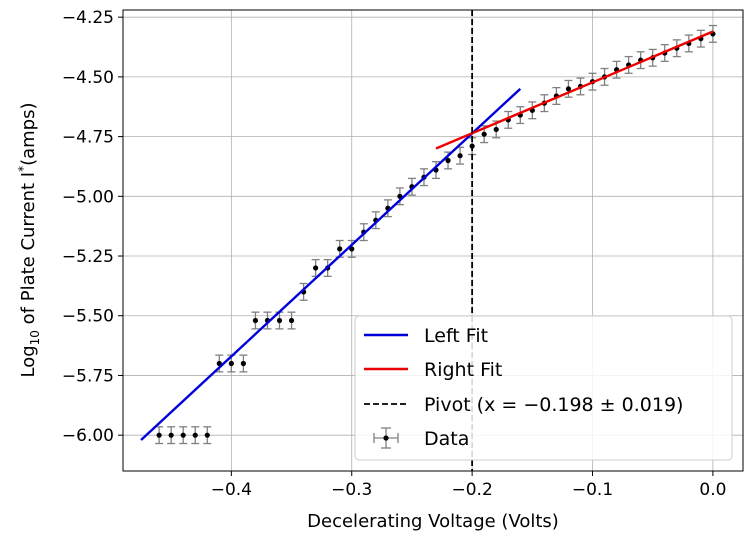 The image size is (753, 543). Describe the element at coordinates (463, 370) in the screenshot. I see `legend-label-right-fit: Right Fit` at that location.